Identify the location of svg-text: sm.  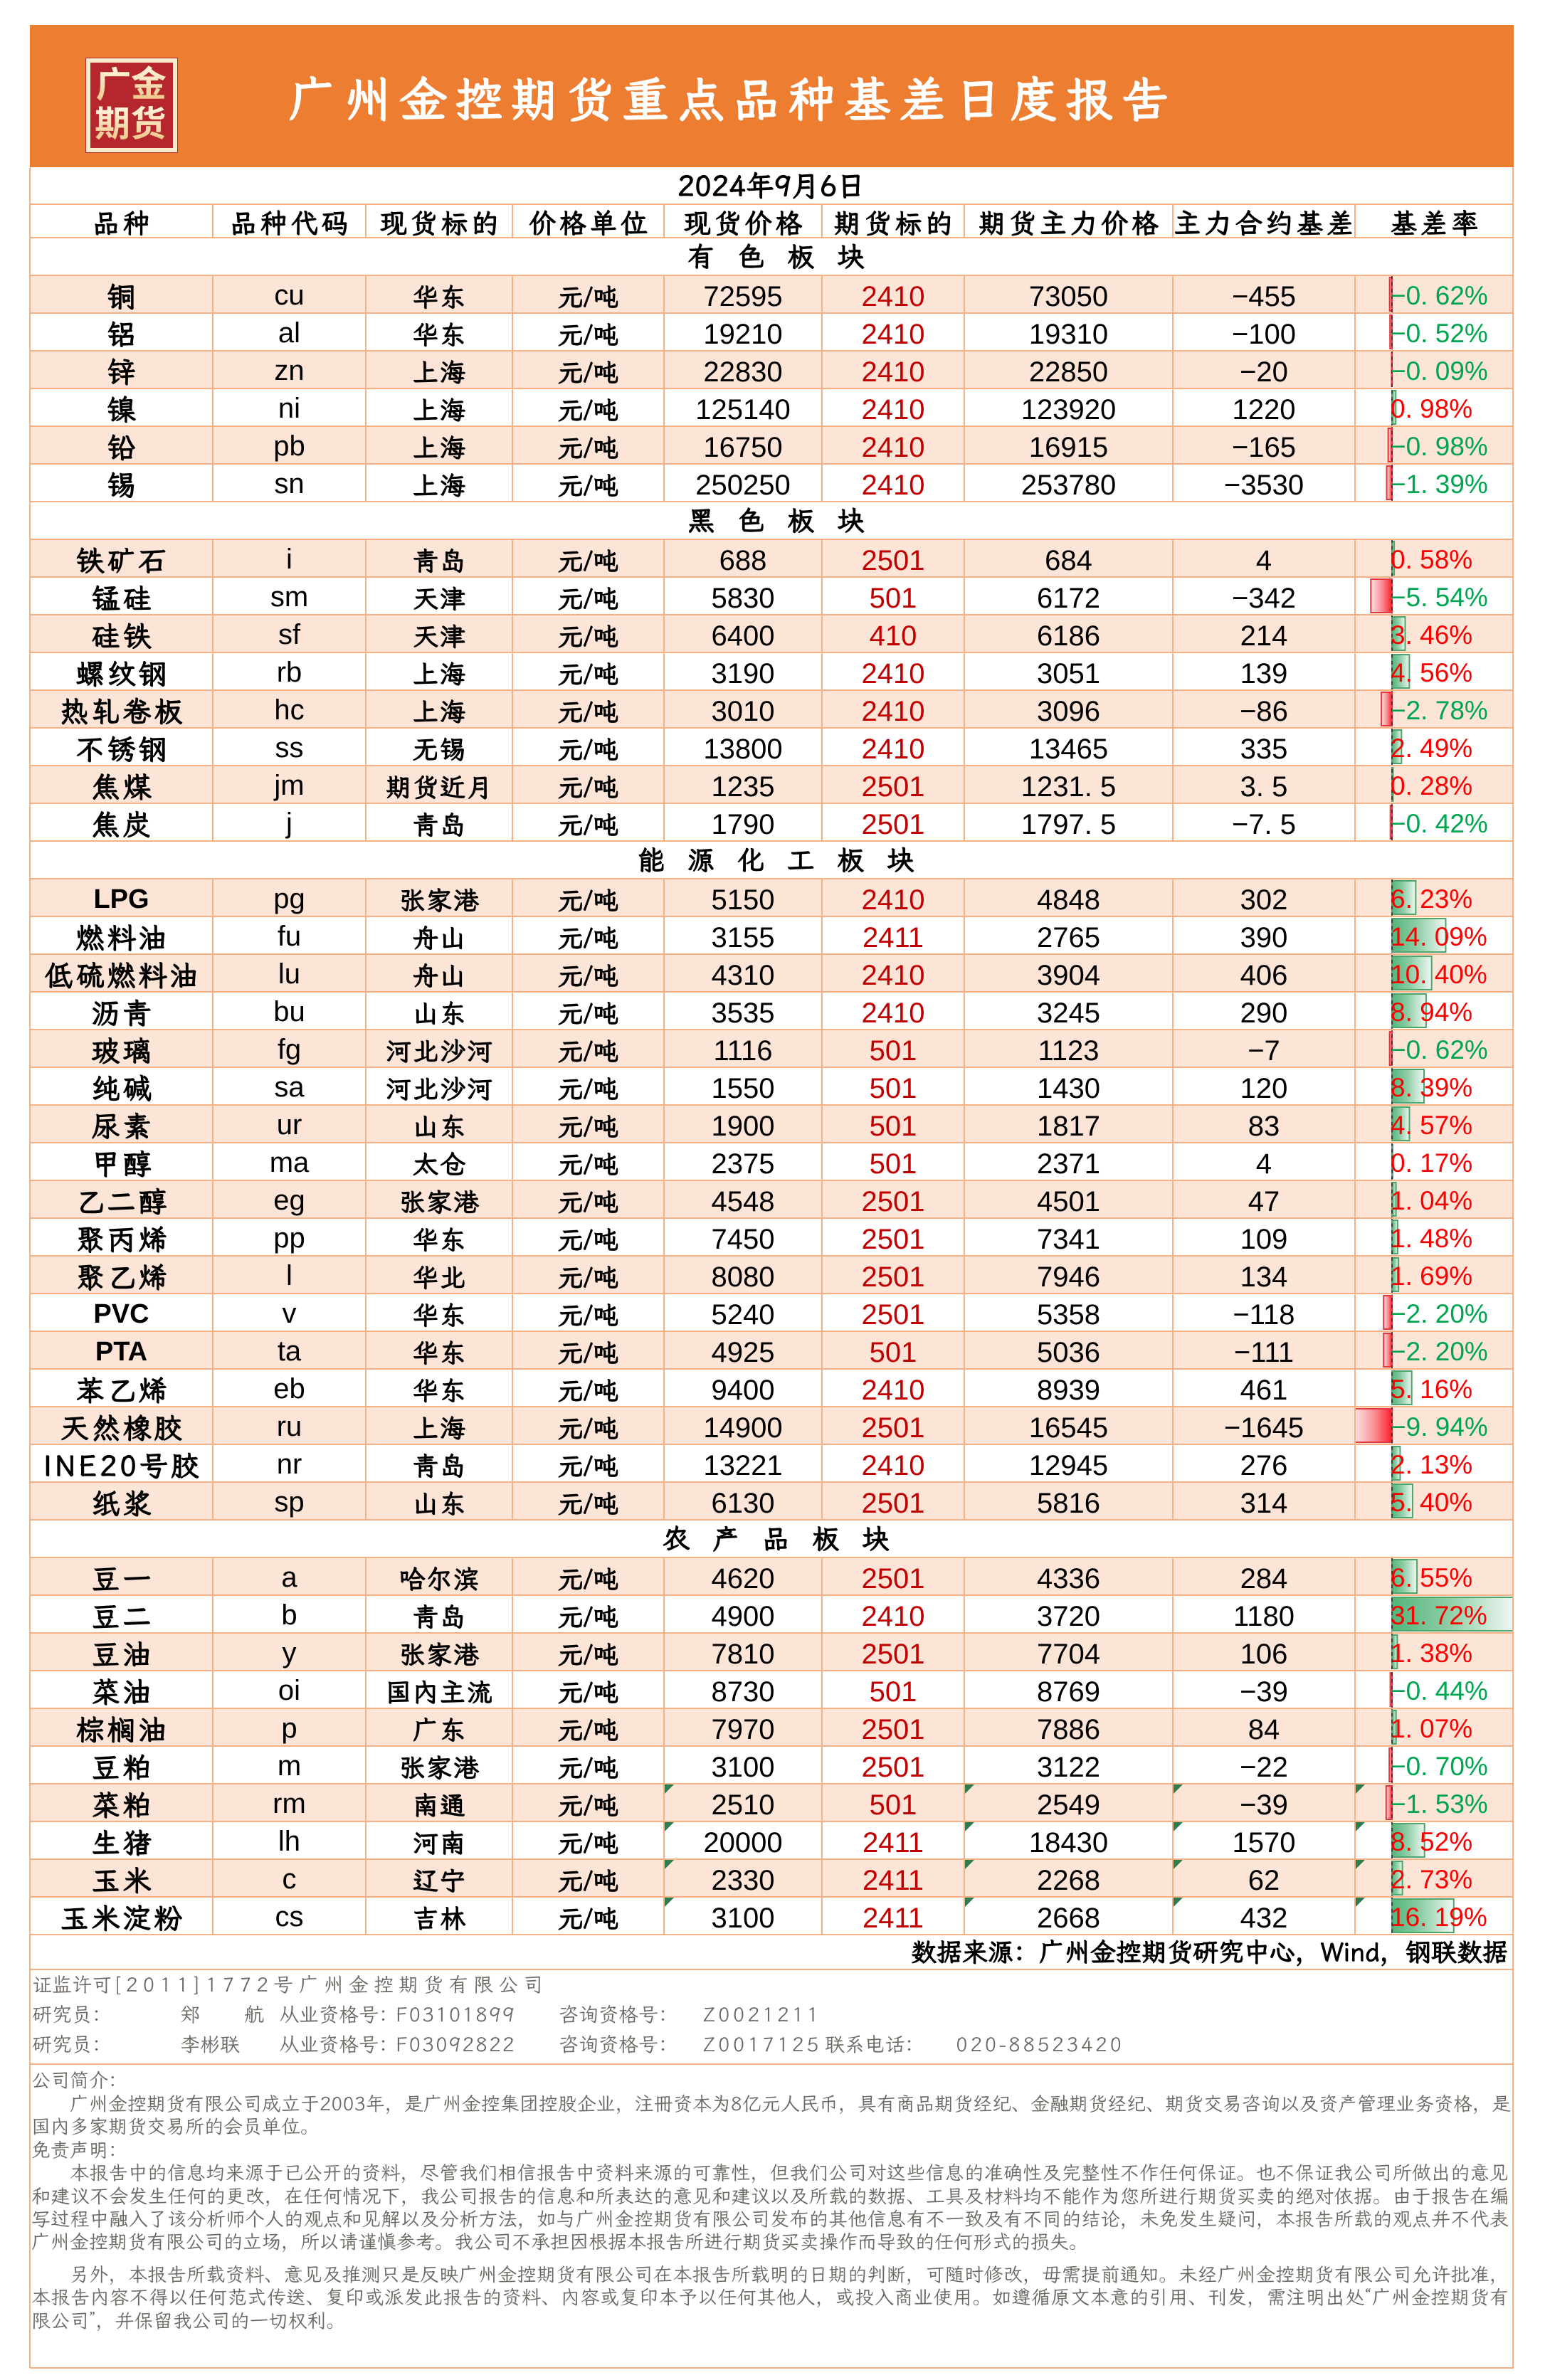
(289, 597).